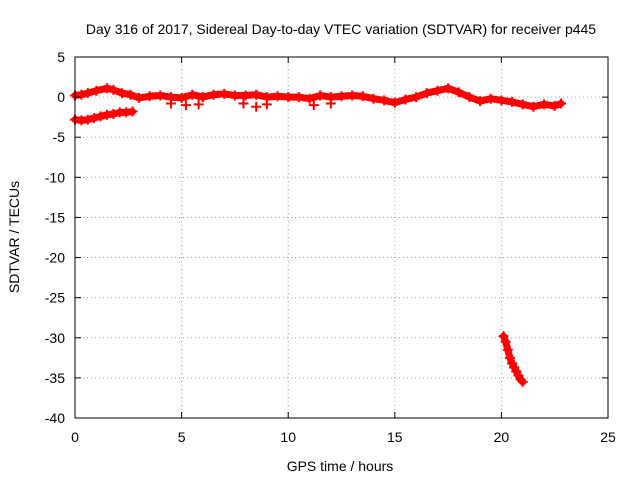 The image size is (640, 480). Describe the element at coordinates (55, 298) in the screenshot. I see `y-tick-label: -25` at that location.